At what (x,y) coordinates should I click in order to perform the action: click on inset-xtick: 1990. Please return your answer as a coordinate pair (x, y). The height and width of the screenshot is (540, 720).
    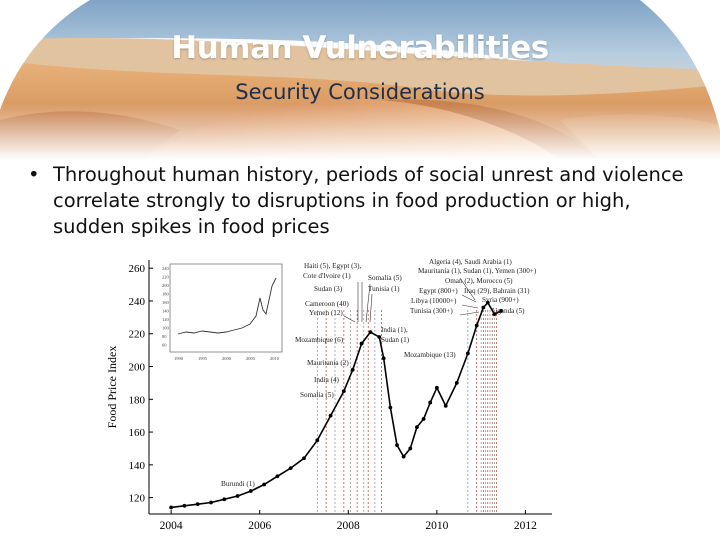
    Looking at the image, I should click on (179, 358).